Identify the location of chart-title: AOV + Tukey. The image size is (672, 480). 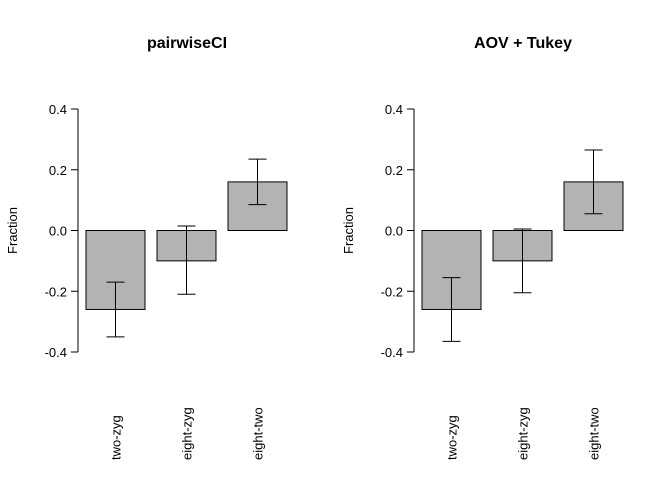
(523, 43).